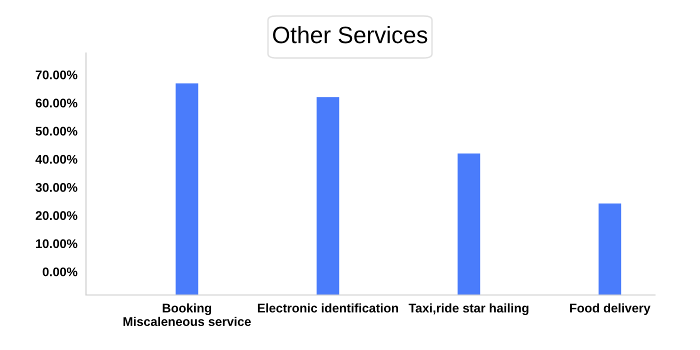 This screenshot has height=350, width=700. I want to click on y-tick-label: 0.00%, so click(60, 271).